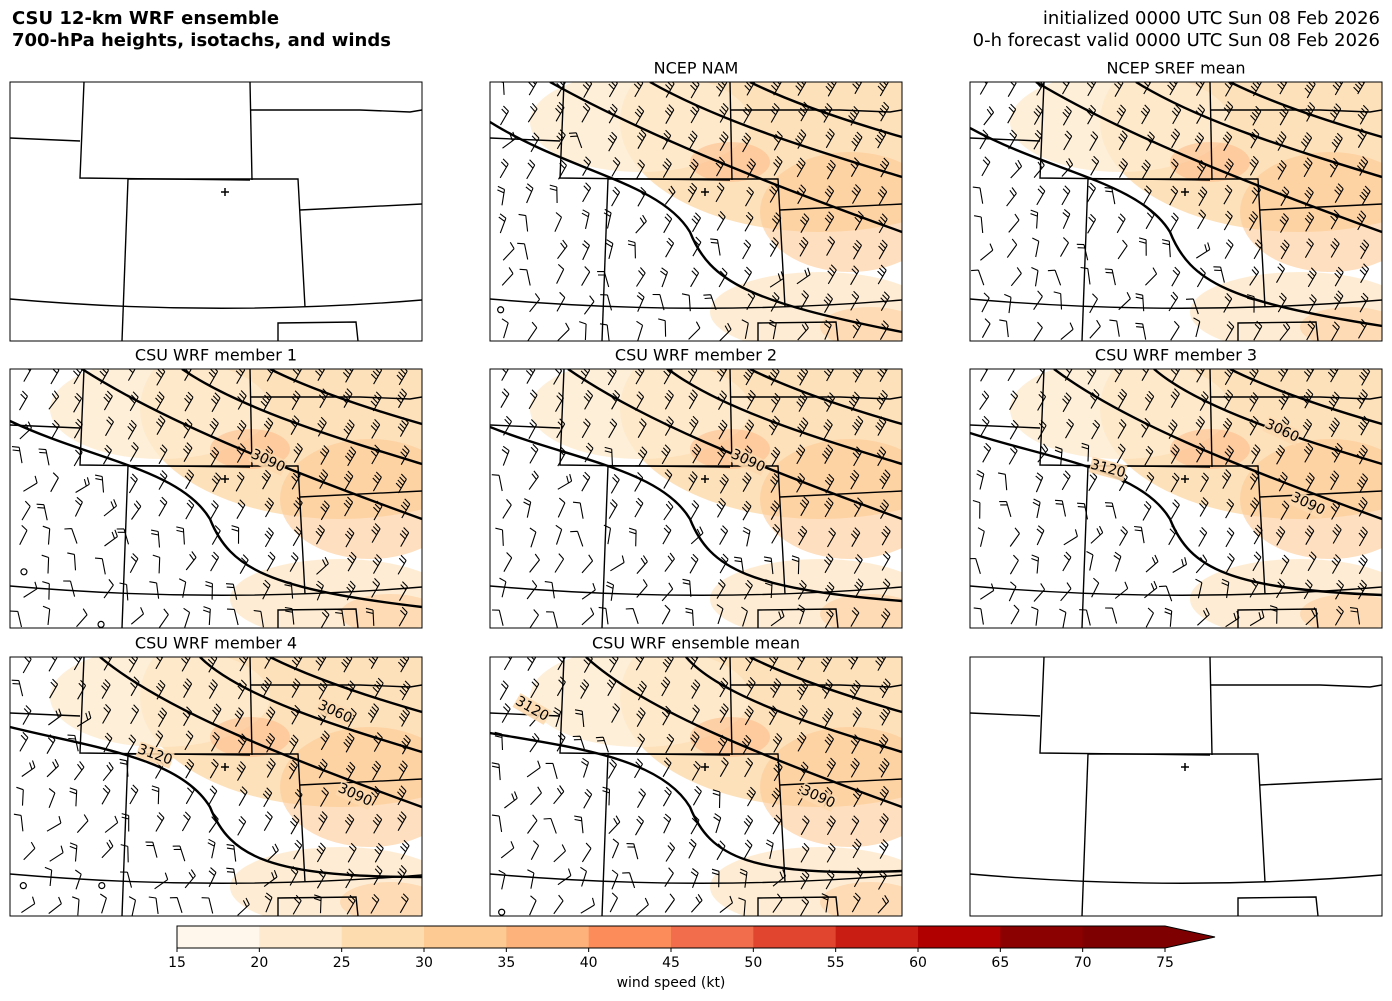  Describe the element at coordinates (216, 786) in the screenshot. I see `panel-frame` at that location.